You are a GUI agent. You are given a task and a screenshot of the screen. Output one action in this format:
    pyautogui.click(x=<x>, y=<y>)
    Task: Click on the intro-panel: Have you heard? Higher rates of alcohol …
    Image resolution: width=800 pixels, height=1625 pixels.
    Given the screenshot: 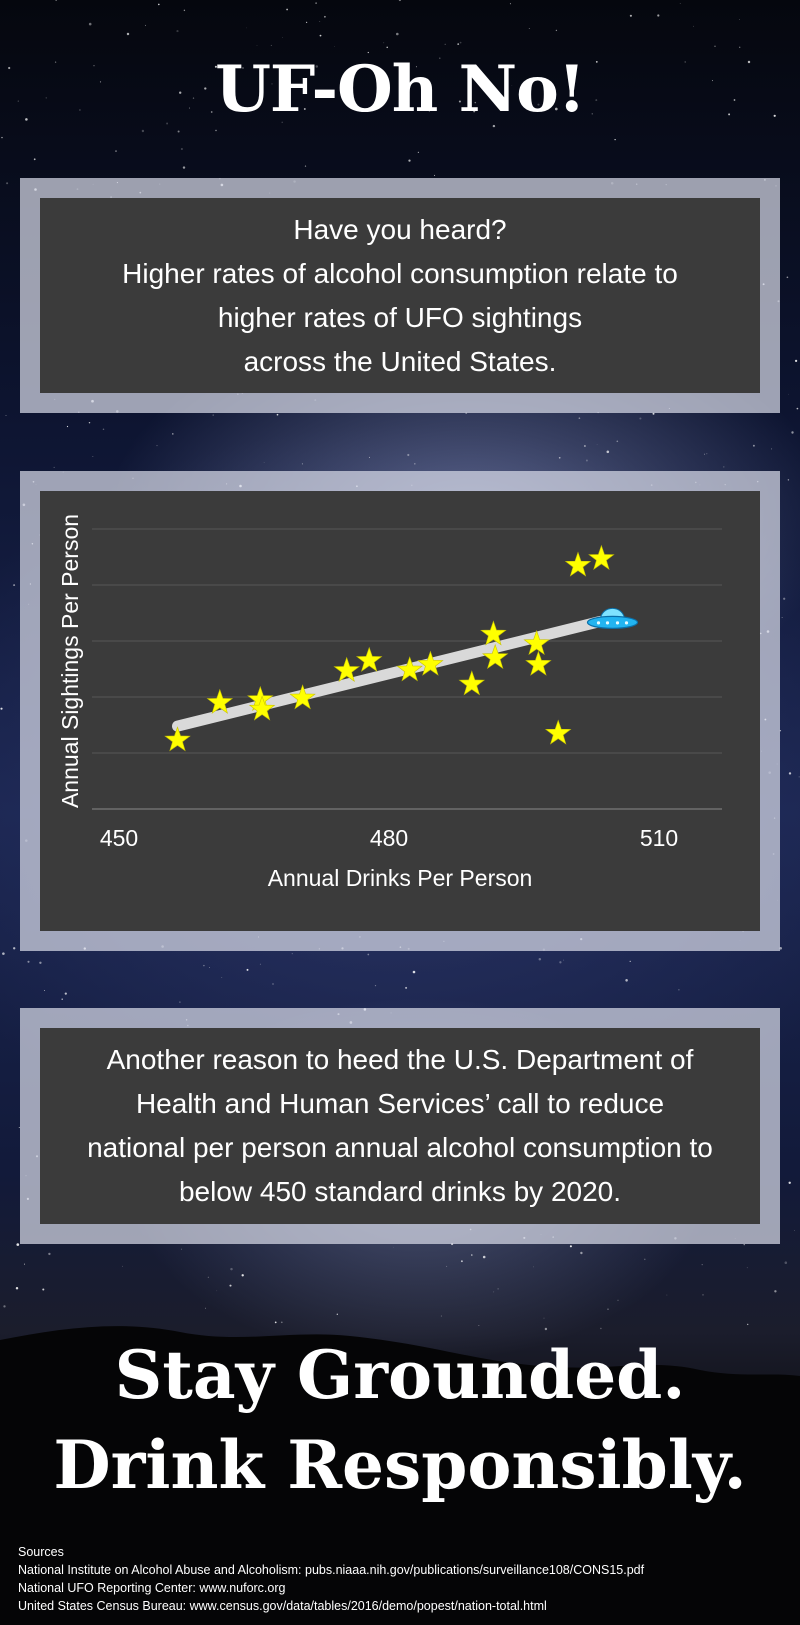 What is the action you would take?
    pyautogui.click(x=400, y=295)
    